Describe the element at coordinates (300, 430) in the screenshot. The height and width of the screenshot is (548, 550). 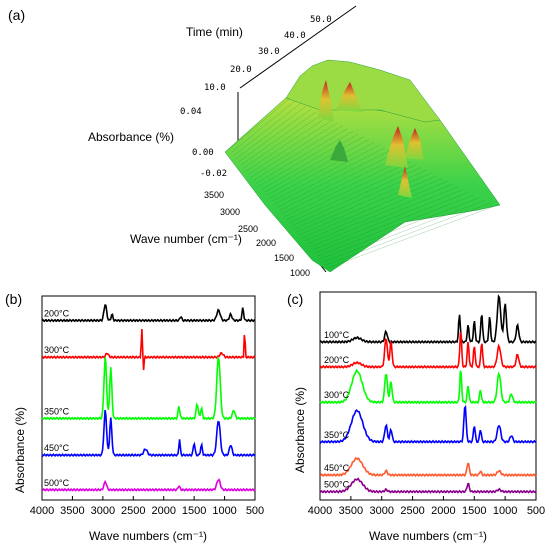
I see `panel-c-ylabel: Absorbance (%)` at that location.